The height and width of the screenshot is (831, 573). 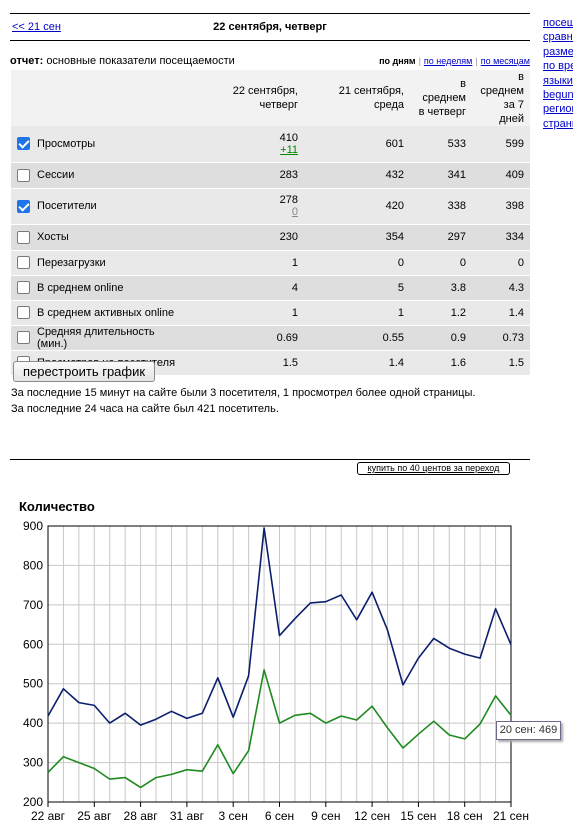 What do you see at coordinates (270, 288) in the screenshot?
I see `table-row: В среднем online 4 5 3.8 4.3` at bounding box center [270, 288].